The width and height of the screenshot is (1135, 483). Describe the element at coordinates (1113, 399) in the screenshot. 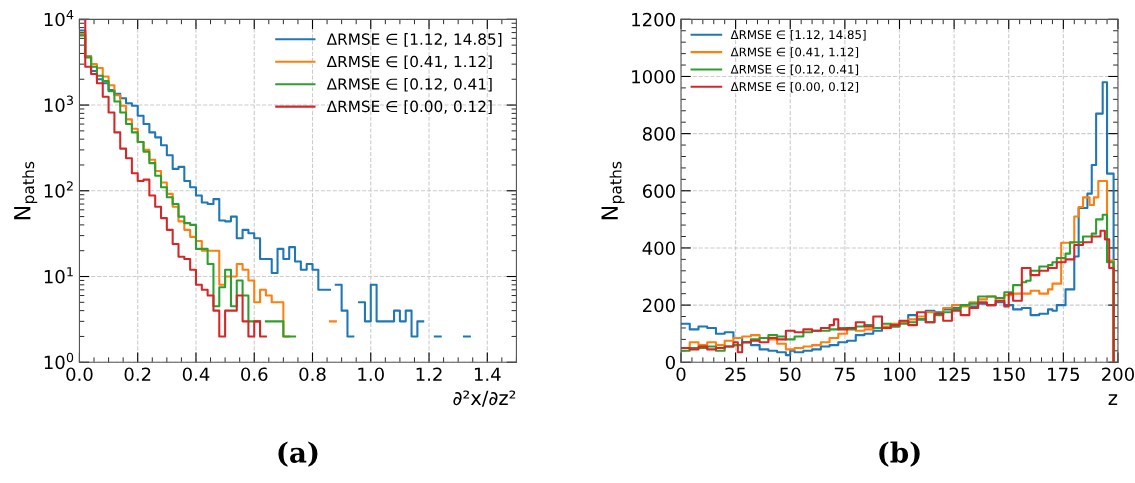

I see `x-axis-title: z` at that location.